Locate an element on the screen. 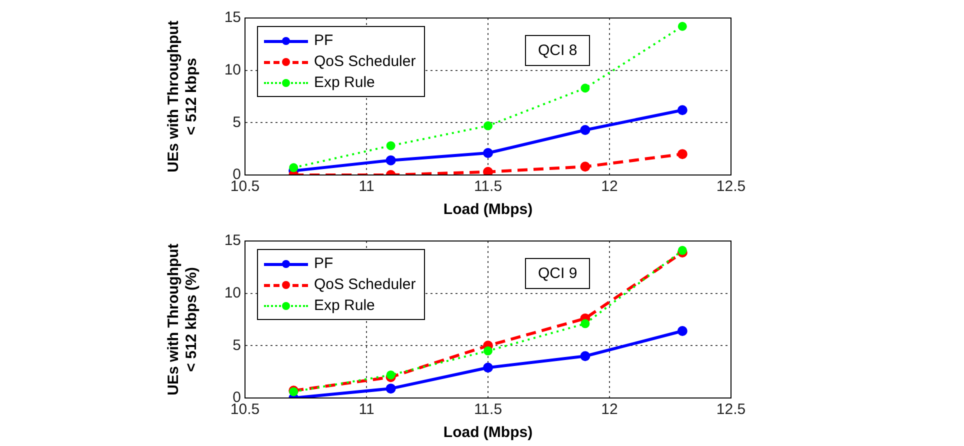 The image size is (964, 446). annotation: QCI 9 is located at coordinates (557, 273).